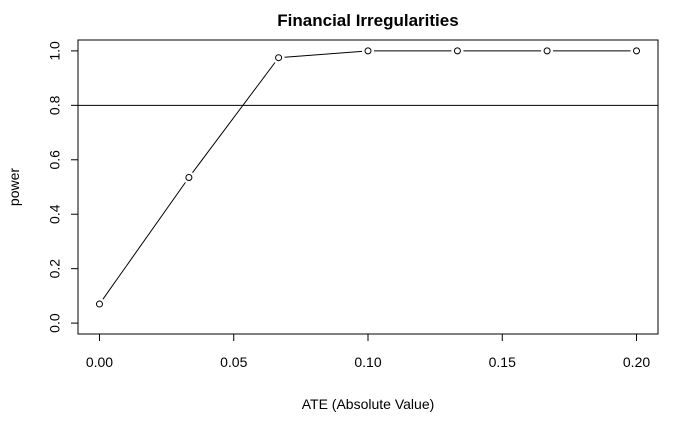  I want to click on y-axis: 0.0 0.2 0.4 0.6 0.8 1.0, so click(63, 187).